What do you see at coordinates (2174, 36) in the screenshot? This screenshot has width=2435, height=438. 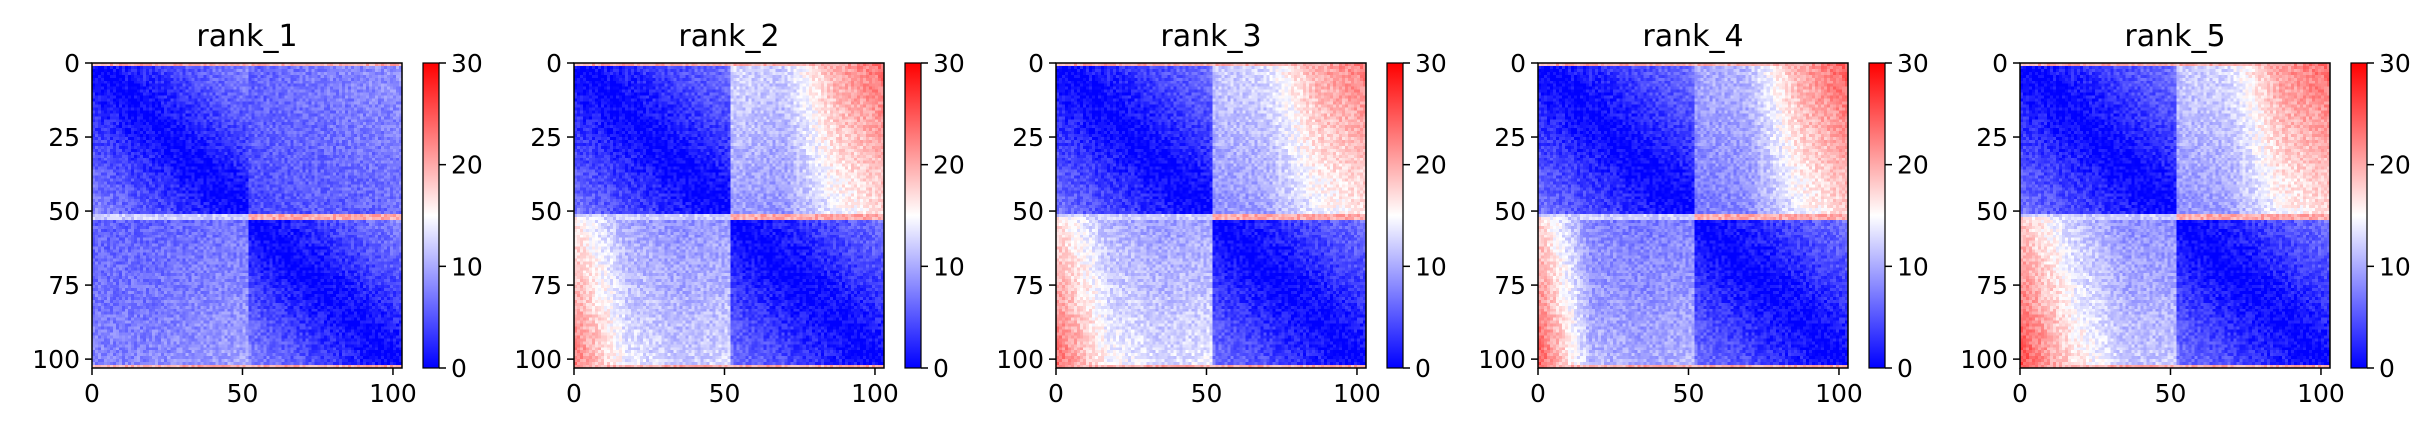 I see `chart-title: rank_5` at bounding box center [2174, 36].